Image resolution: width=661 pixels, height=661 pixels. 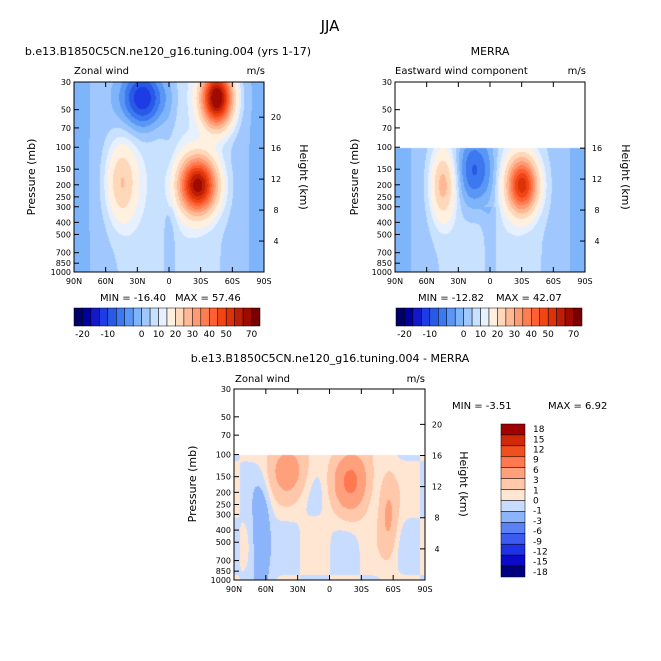 What do you see at coordinates (133, 298) in the screenshot?
I see `panel-model-min: MIN = -16.40` at bounding box center [133, 298].